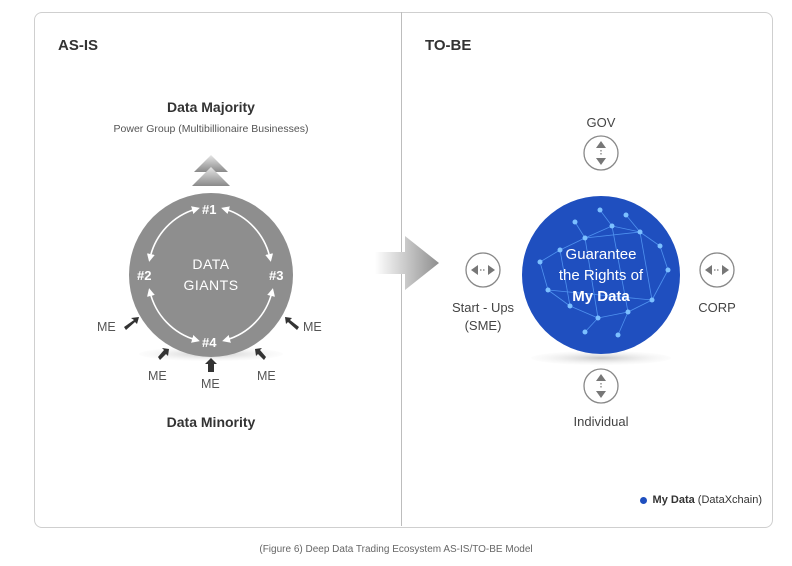 The height and width of the screenshot is (566, 792). What do you see at coordinates (483, 270) in the screenshot?
I see `startups-exchange-icon` at bounding box center [483, 270].